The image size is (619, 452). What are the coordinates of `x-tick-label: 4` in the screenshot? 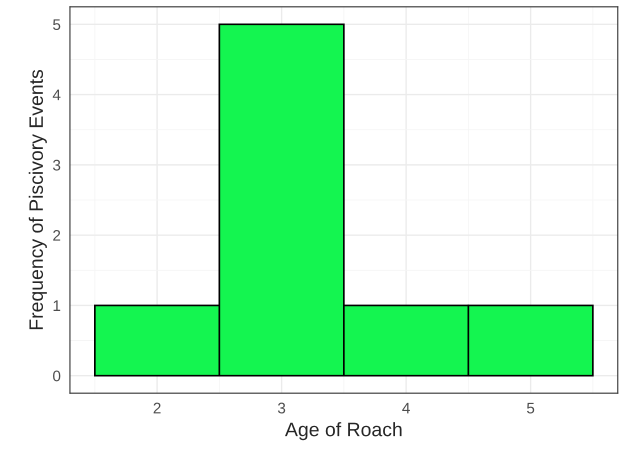 It's located at (406, 408).